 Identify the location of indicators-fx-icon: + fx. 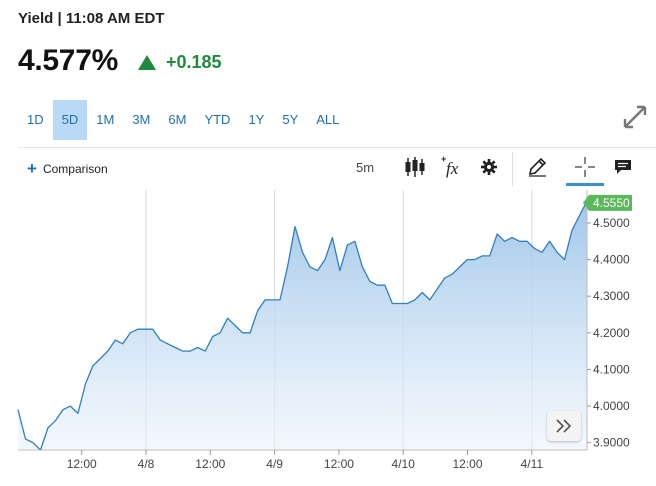
(451, 167).